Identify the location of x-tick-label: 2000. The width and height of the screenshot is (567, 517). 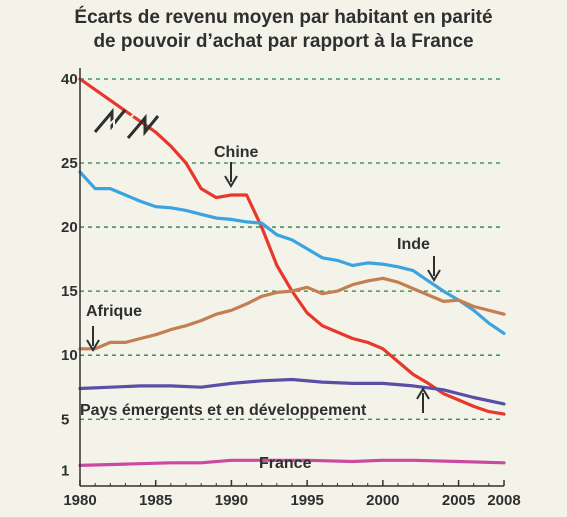
(382, 500).